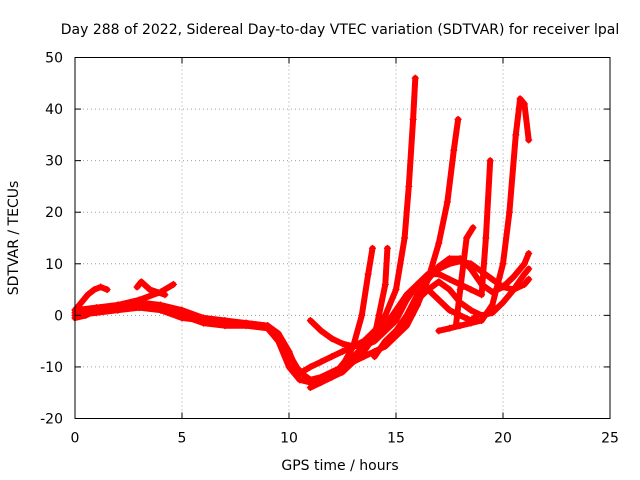 The height and width of the screenshot is (480, 640). I want to click on y-tick-label: 20, so click(54, 213).